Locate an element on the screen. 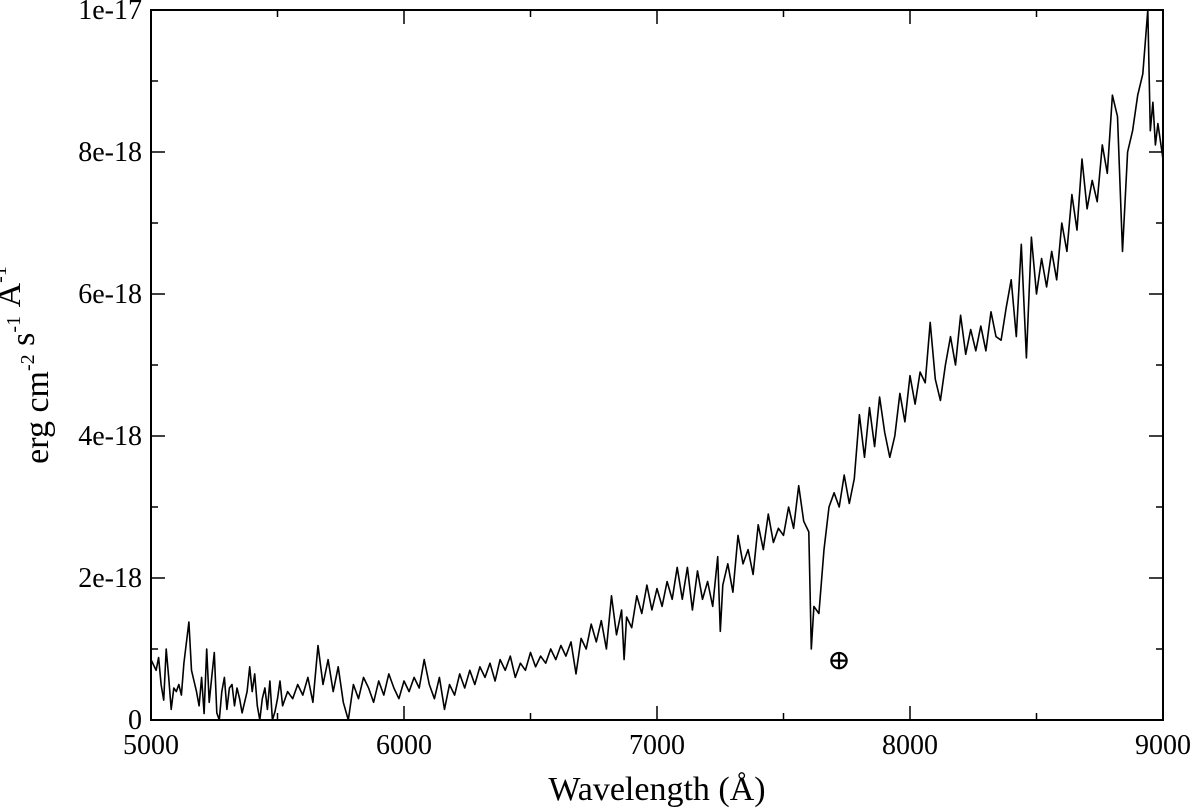  y-axis-title-part: erg cm is located at coordinates (37, 417).